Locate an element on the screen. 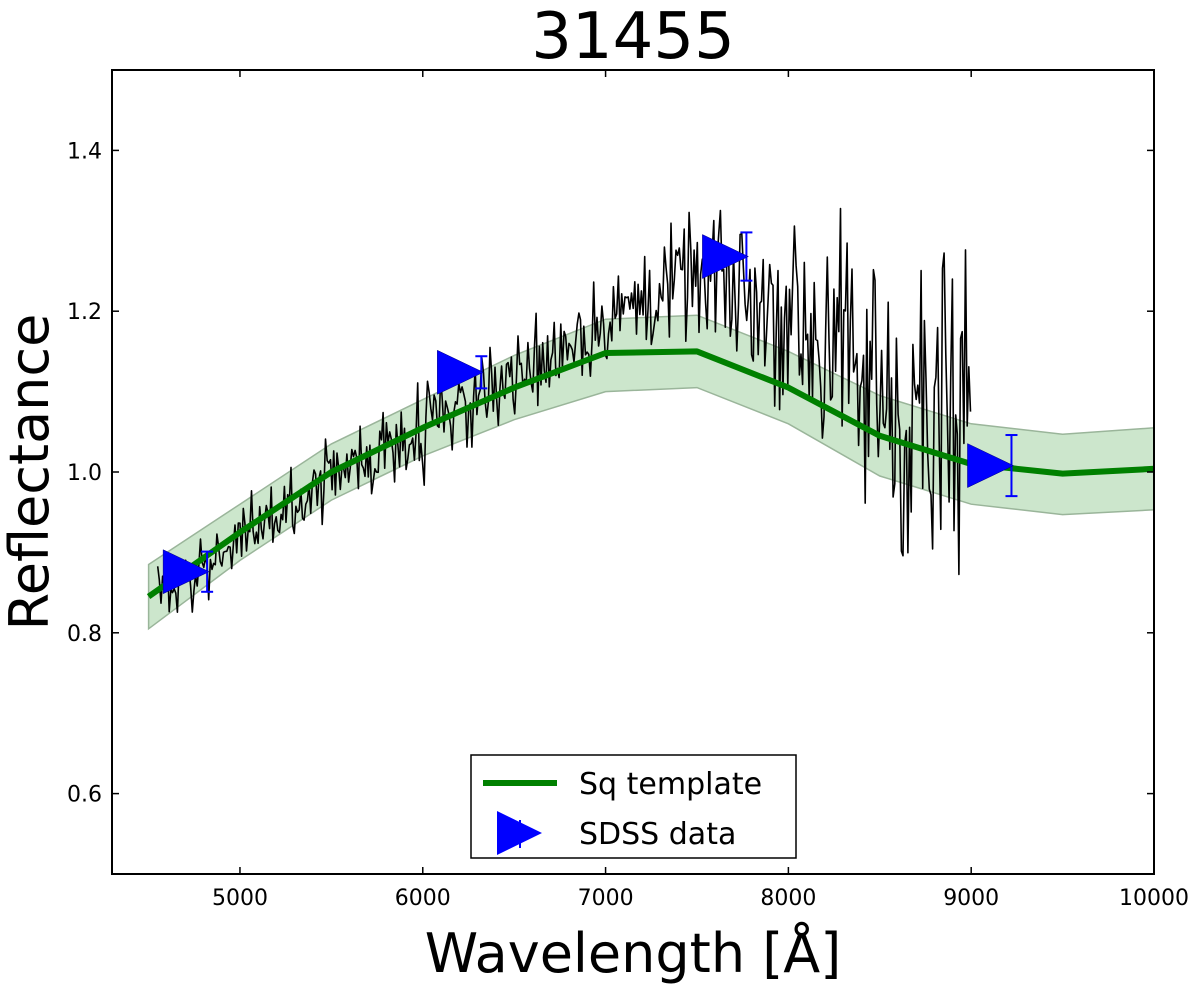 This screenshot has height=989, width=1200. x-tick-label: 7000 is located at coordinates (606, 898).